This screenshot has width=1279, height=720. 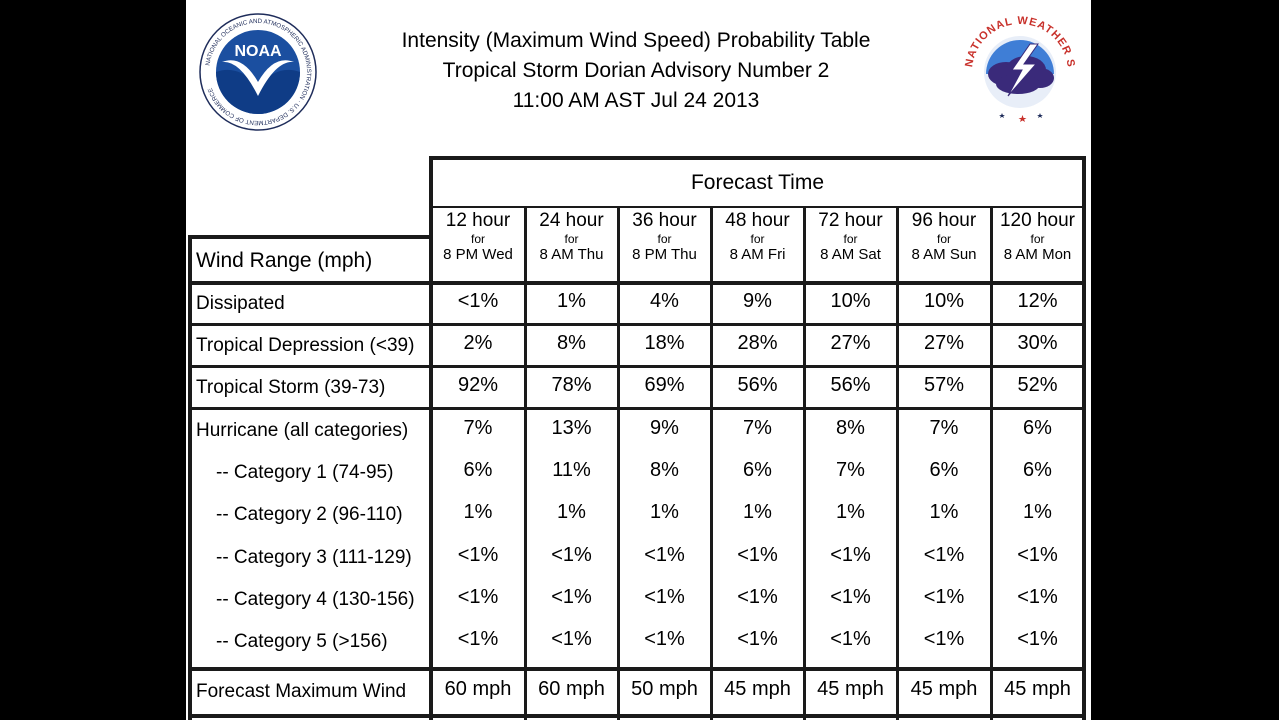 What do you see at coordinates (305, 472) in the screenshot?
I see `row-label: -- Category 1 (74-95)` at bounding box center [305, 472].